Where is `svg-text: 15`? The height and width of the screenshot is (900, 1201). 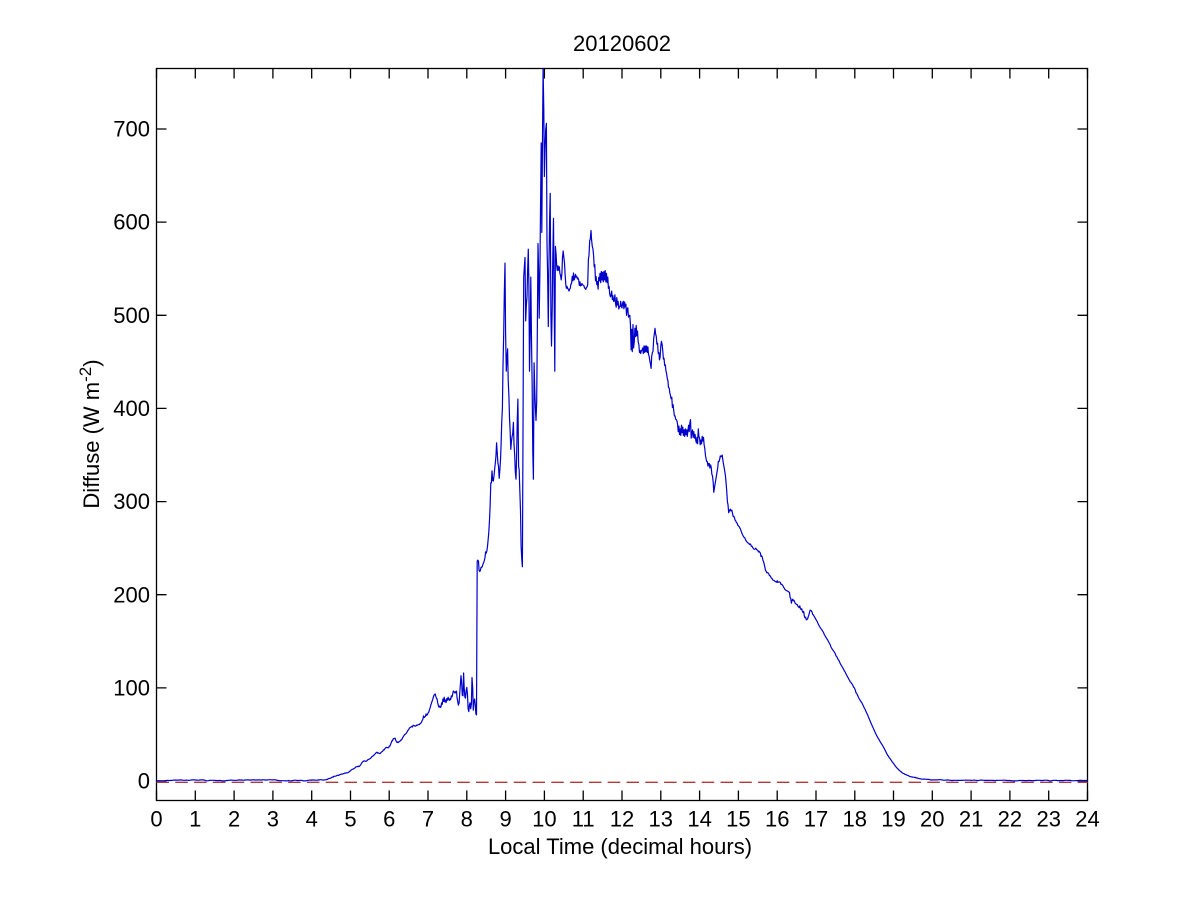 svg-text: 15 is located at coordinates (738, 819).